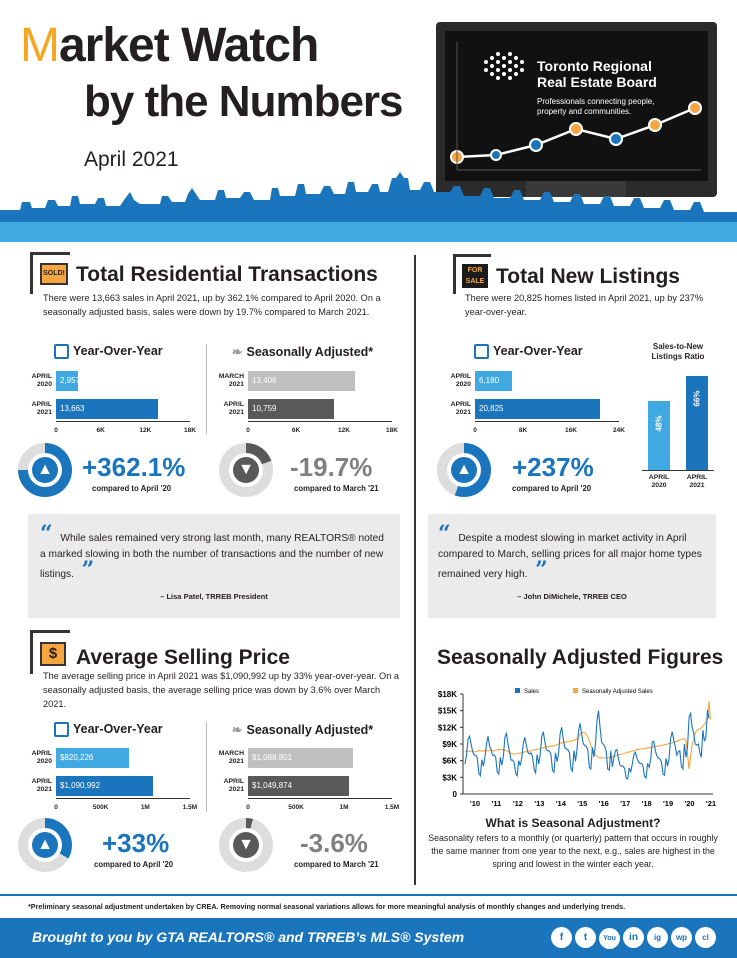 The width and height of the screenshot is (737, 958). What do you see at coordinates (678, 352) in the screenshot?
I see `ratio-title: Sales-to-New Listings Ratio` at bounding box center [678, 352].